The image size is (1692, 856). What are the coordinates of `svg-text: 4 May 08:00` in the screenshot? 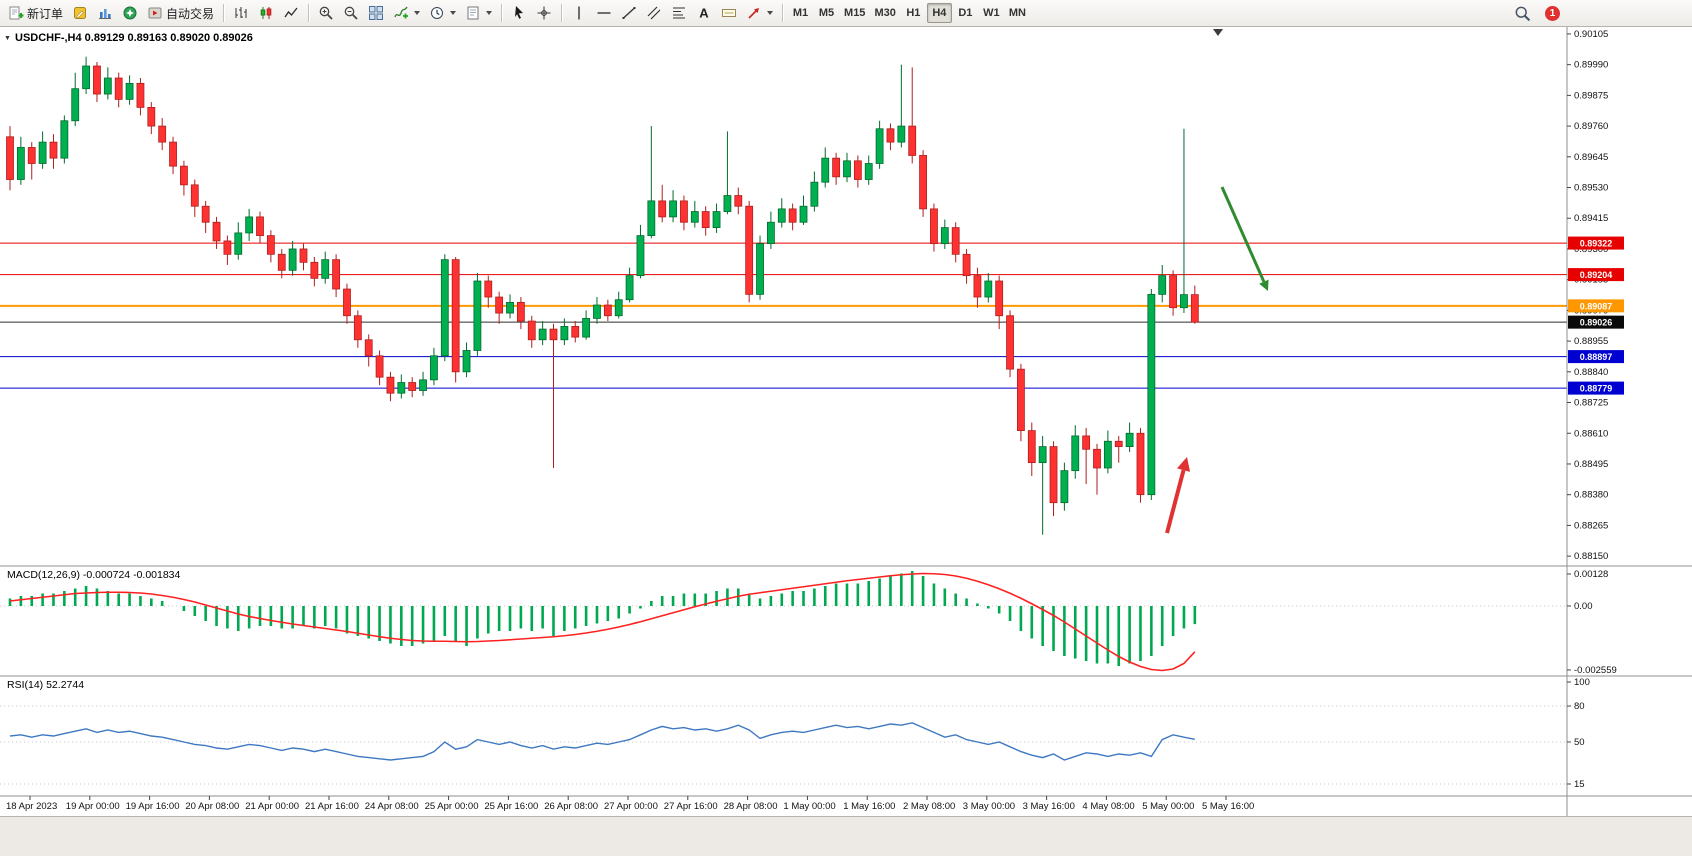 It's located at (1108, 806).